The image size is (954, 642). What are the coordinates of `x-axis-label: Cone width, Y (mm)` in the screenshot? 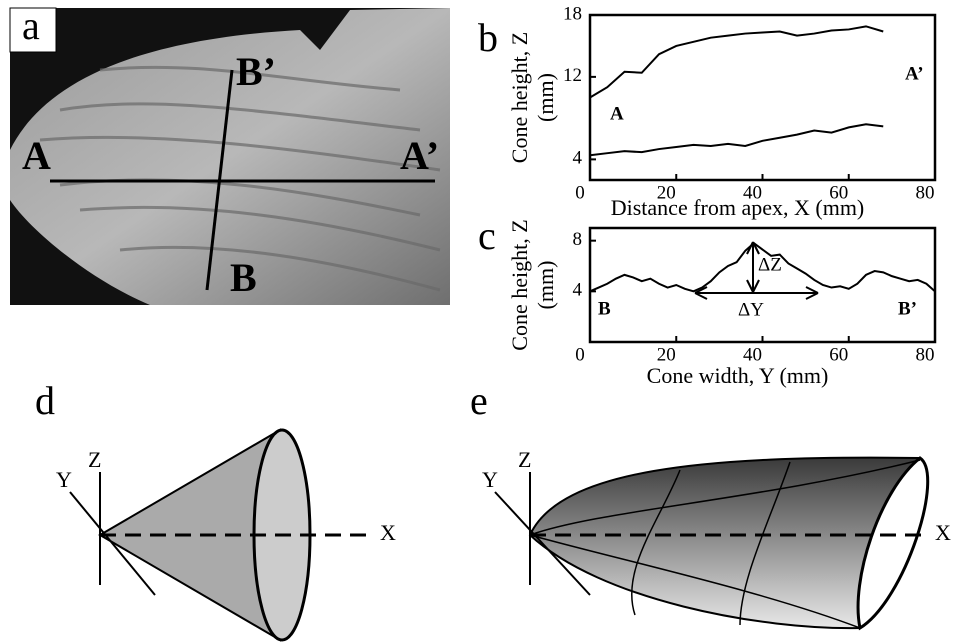 It's located at (738, 375).